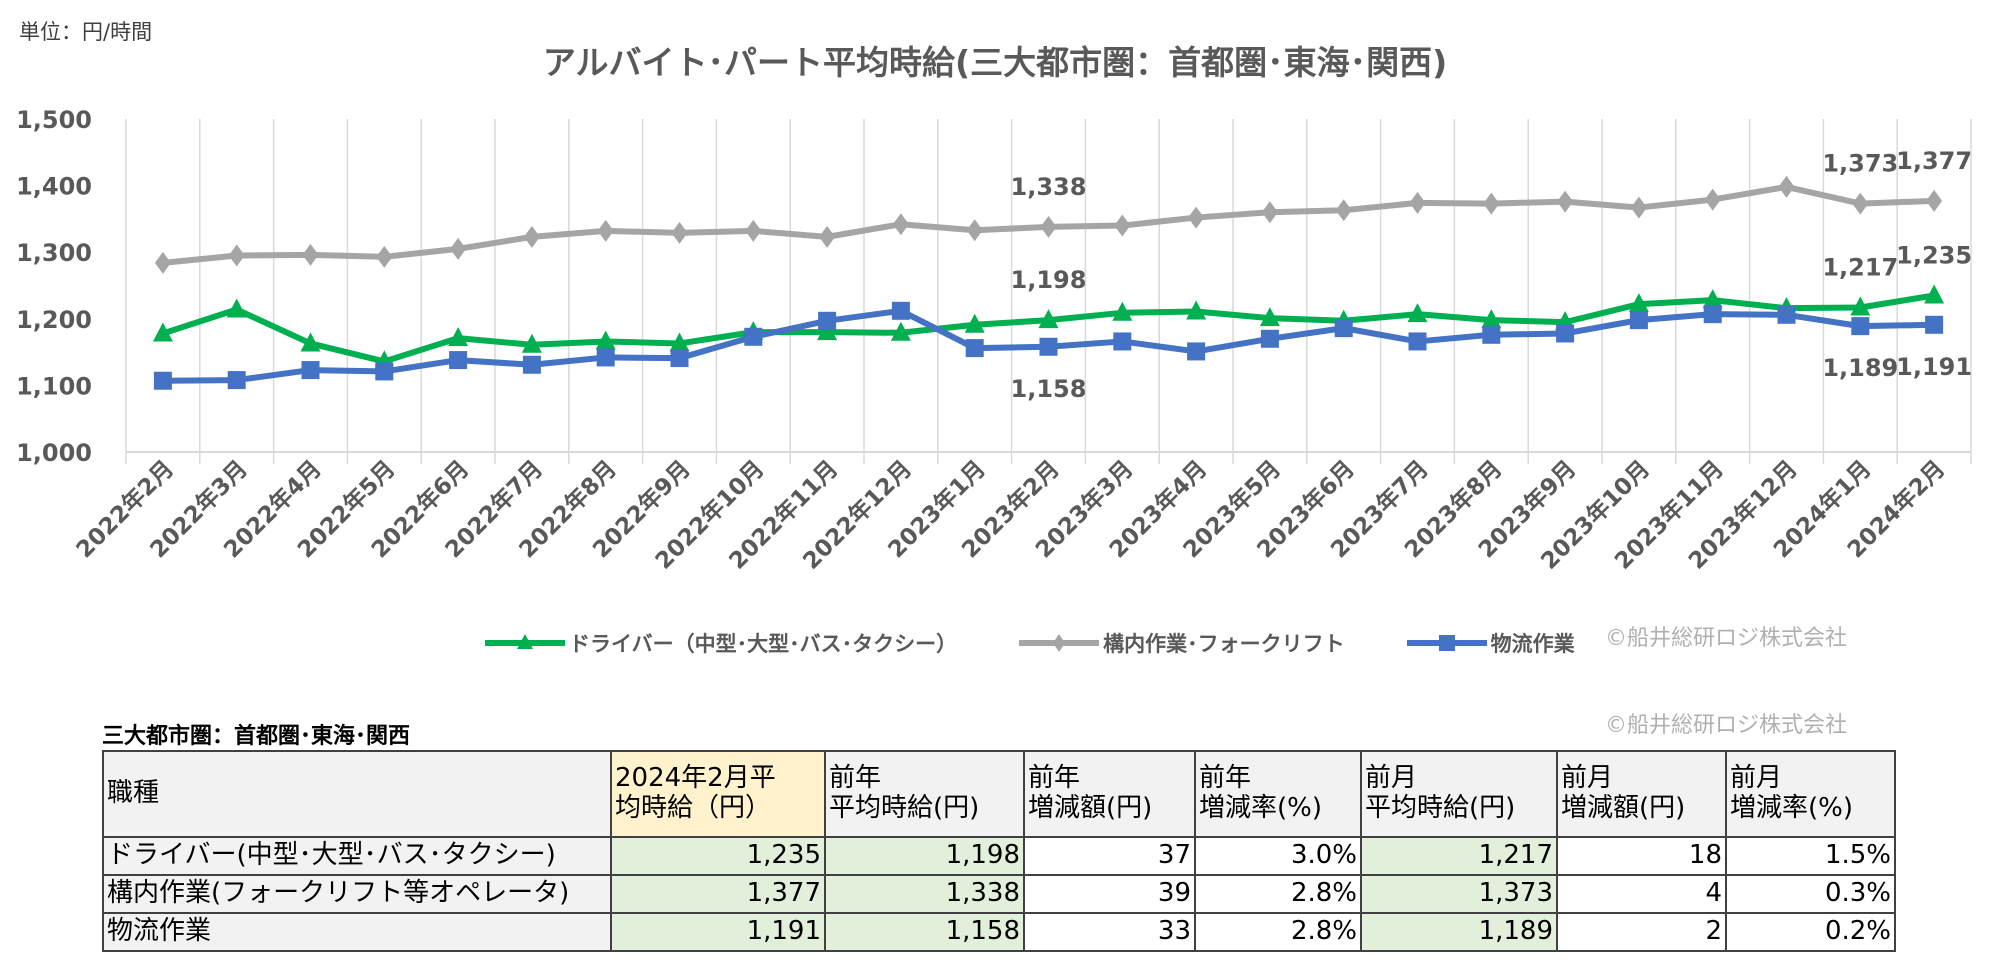 This screenshot has height=972, width=2000. I want to click on value-cell: 1,198, so click(924, 856).